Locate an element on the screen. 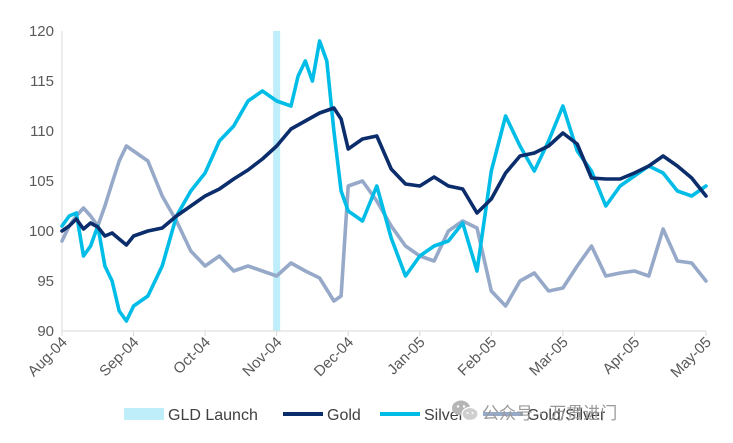  watermark: 公众号 · 万贯进门 is located at coordinates (534, 412).